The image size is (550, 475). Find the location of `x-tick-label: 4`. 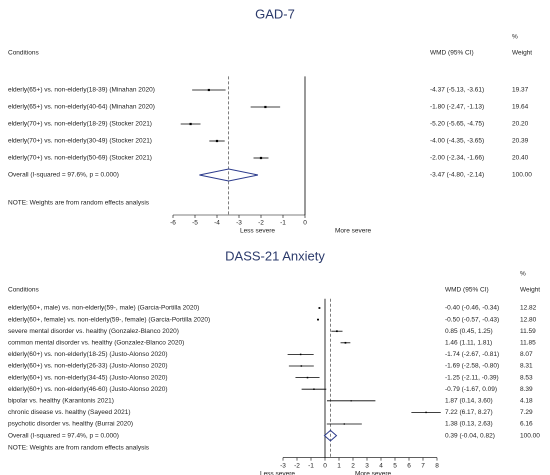

x-tick-label: 4 is located at coordinates (381, 465).